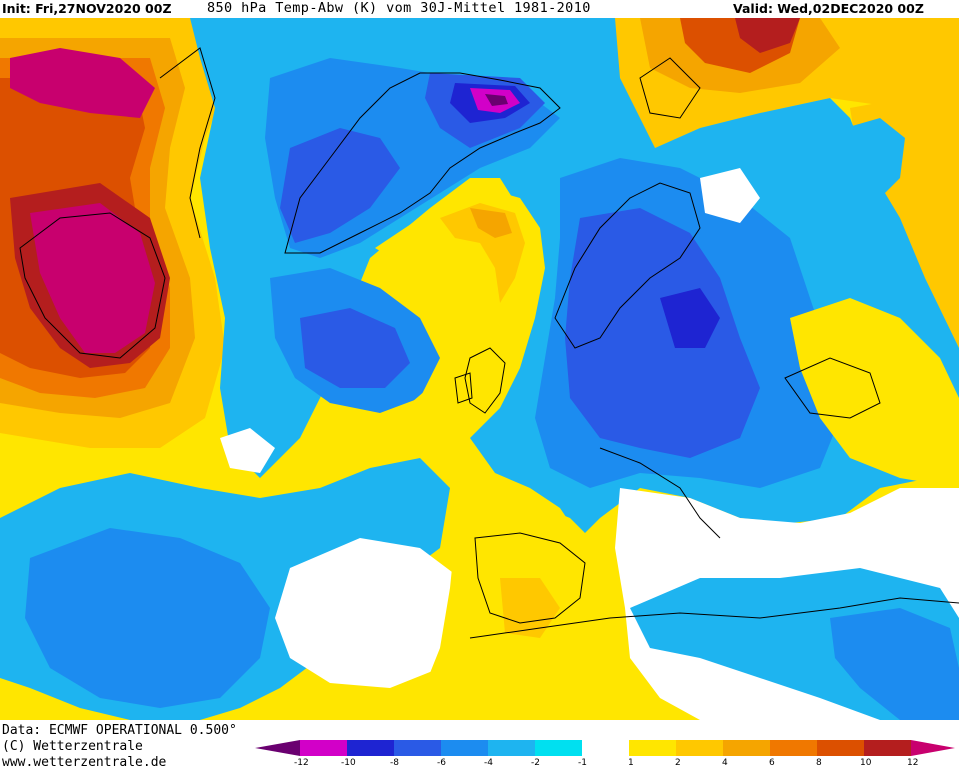 The image size is (959, 770). What do you see at coordinates (340, 185) in the screenshot?
I see `cold-zone-greenland-core` at bounding box center [340, 185].